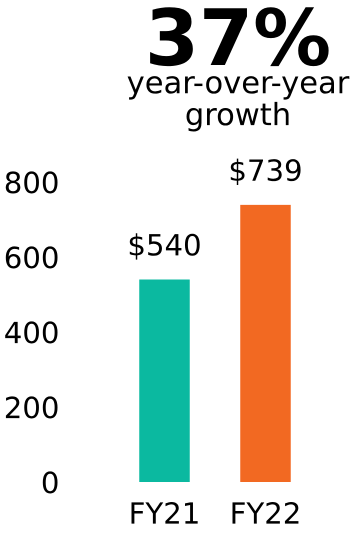 The image size is (356, 533). Describe the element at coordinates (32, 182) in the screenshot. I see `y-tick-label: 800` at that location.